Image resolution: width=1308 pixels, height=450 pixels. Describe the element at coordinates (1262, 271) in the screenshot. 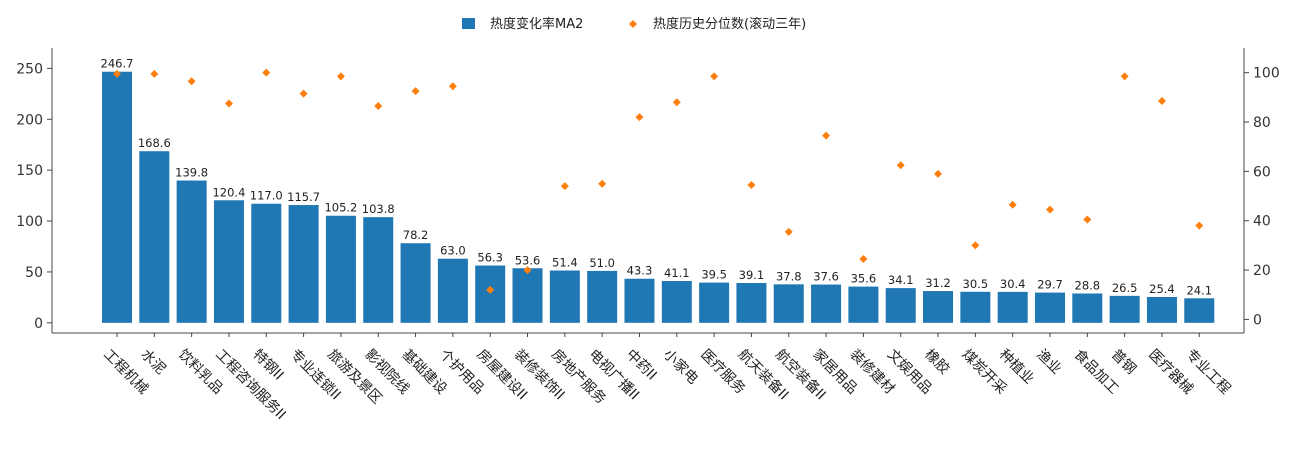

I see `y2-tick-label: 20` at that location.